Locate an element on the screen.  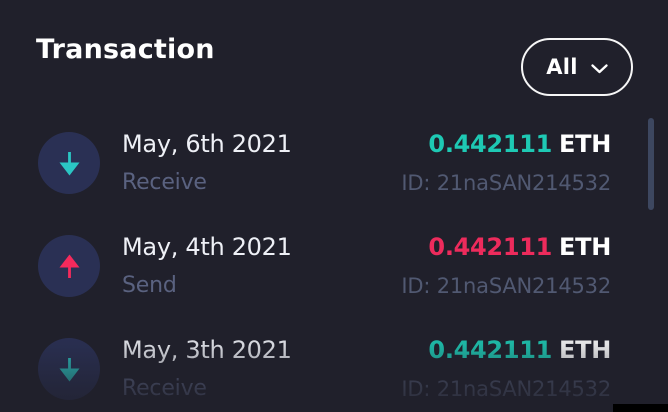
transaction-date: May, 4th 2021 is located at coordinates (207, 247).